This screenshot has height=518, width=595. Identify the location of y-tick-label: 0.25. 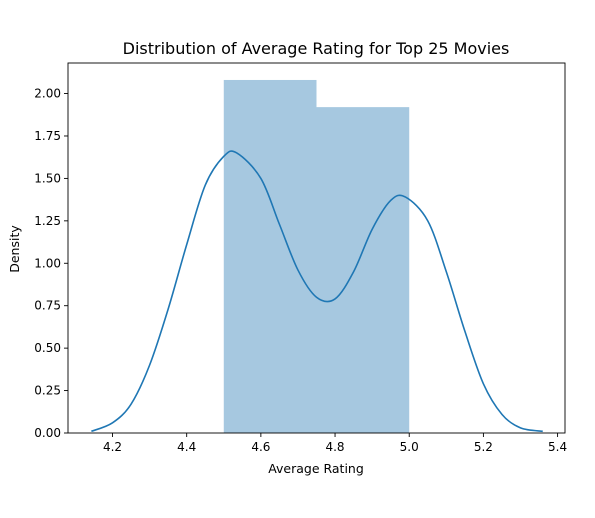
(47, 391).